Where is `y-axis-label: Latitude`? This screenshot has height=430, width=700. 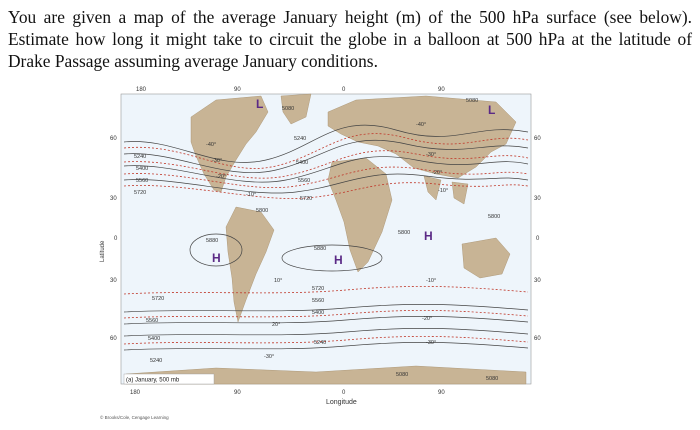 y-axis-label: Latitude is located at coordinates (103, 251).